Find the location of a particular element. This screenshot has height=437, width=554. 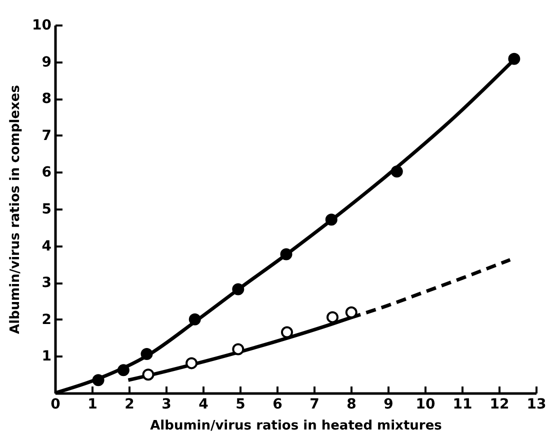

y-tick-label: 4 is located at coordinates (47, 246).